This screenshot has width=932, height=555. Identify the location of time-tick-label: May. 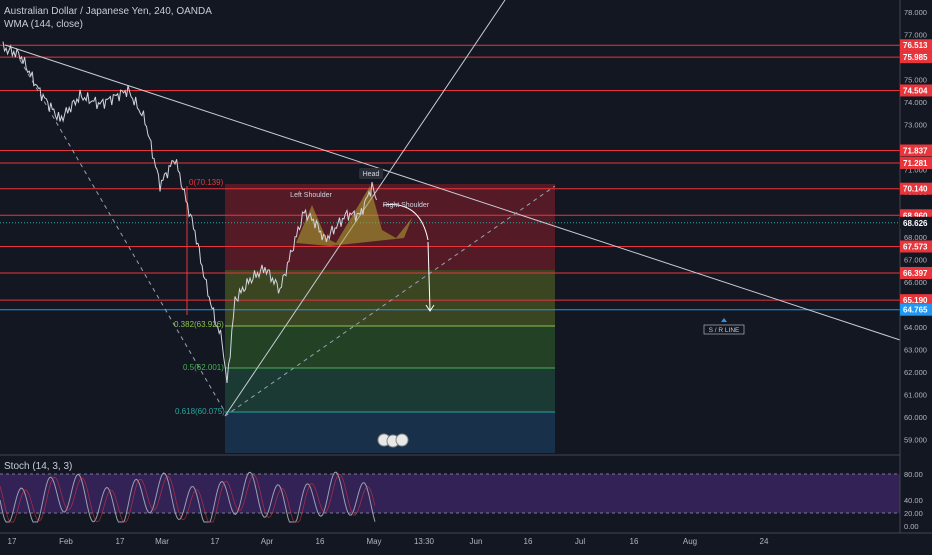
(373, 541).